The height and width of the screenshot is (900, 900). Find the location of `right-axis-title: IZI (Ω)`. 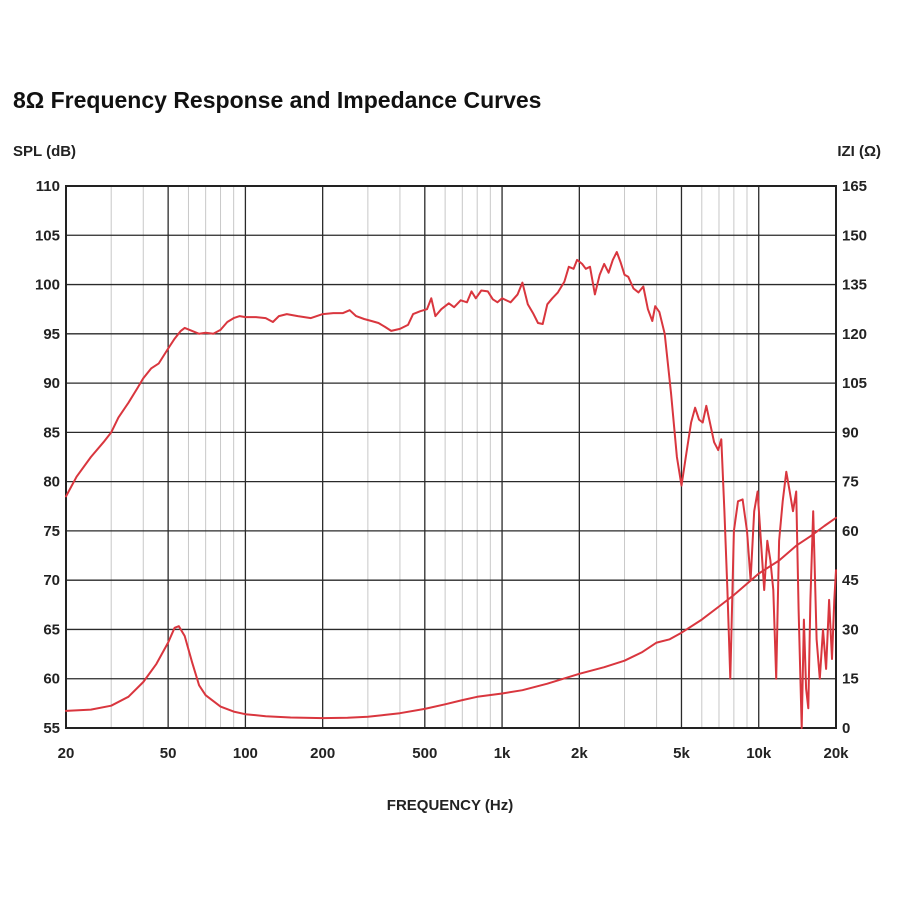

right-axis-title: IZI (Ω) is located at coordinates (859, 151).